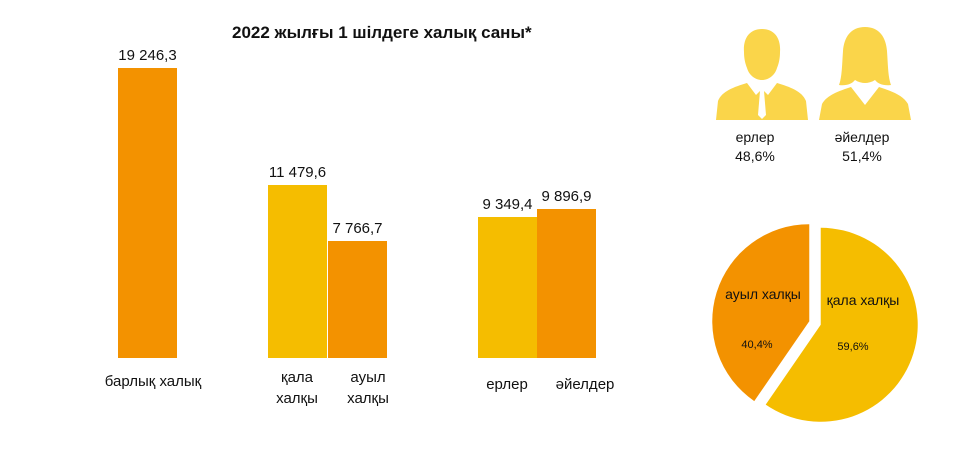 The width and height of the screenshot is (954, 449). What do you see at coordinates (761, 313) in the screenshot?
I see `pie-slice-rural` at bounding box center [761, 313].